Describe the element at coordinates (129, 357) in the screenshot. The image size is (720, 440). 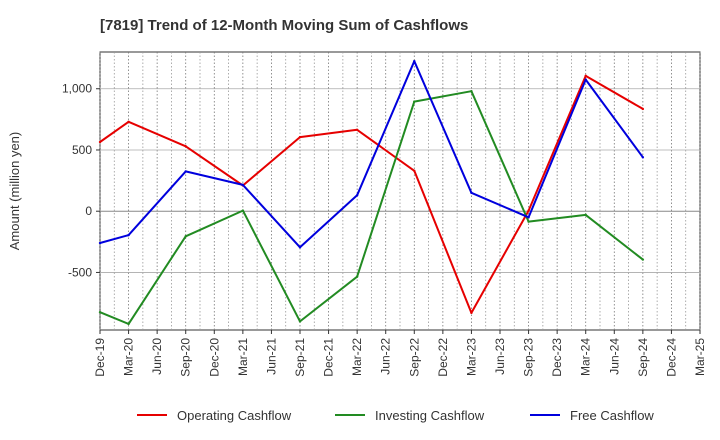
I see `x-tick-label: Mar-20` at that location.